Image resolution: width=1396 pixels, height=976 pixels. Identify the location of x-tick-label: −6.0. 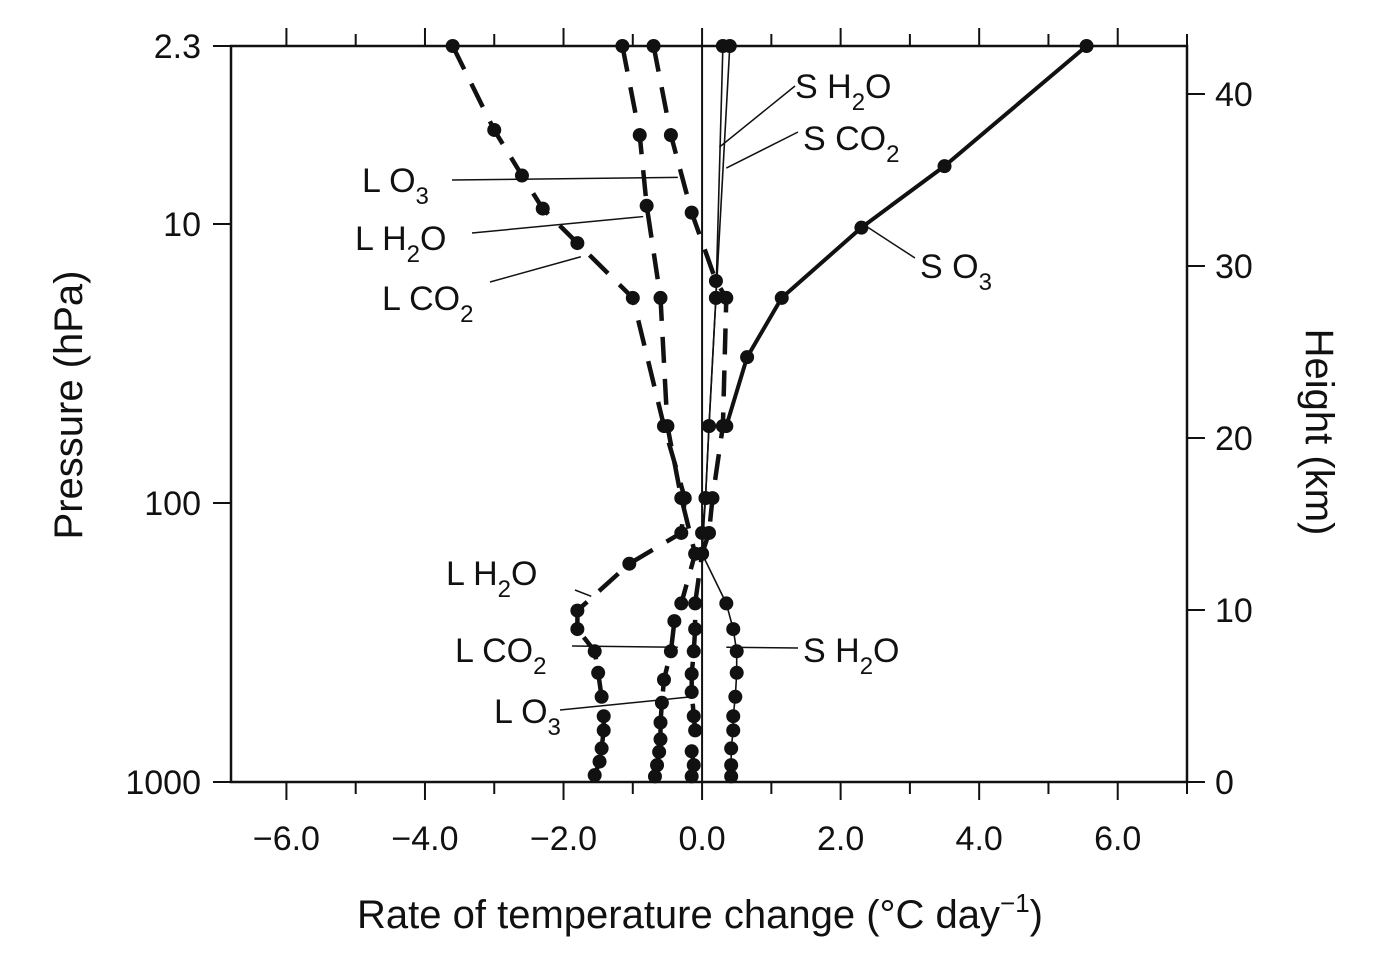
(286, 839).